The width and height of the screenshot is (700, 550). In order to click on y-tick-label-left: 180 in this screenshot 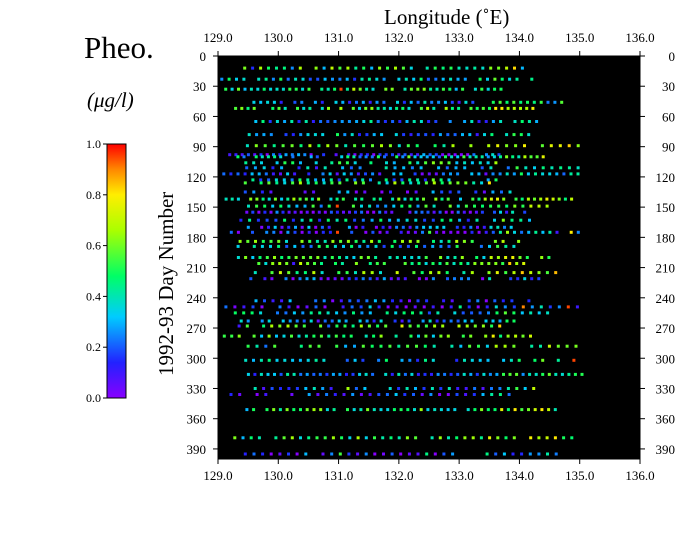, I will do `click(197, 237)`.